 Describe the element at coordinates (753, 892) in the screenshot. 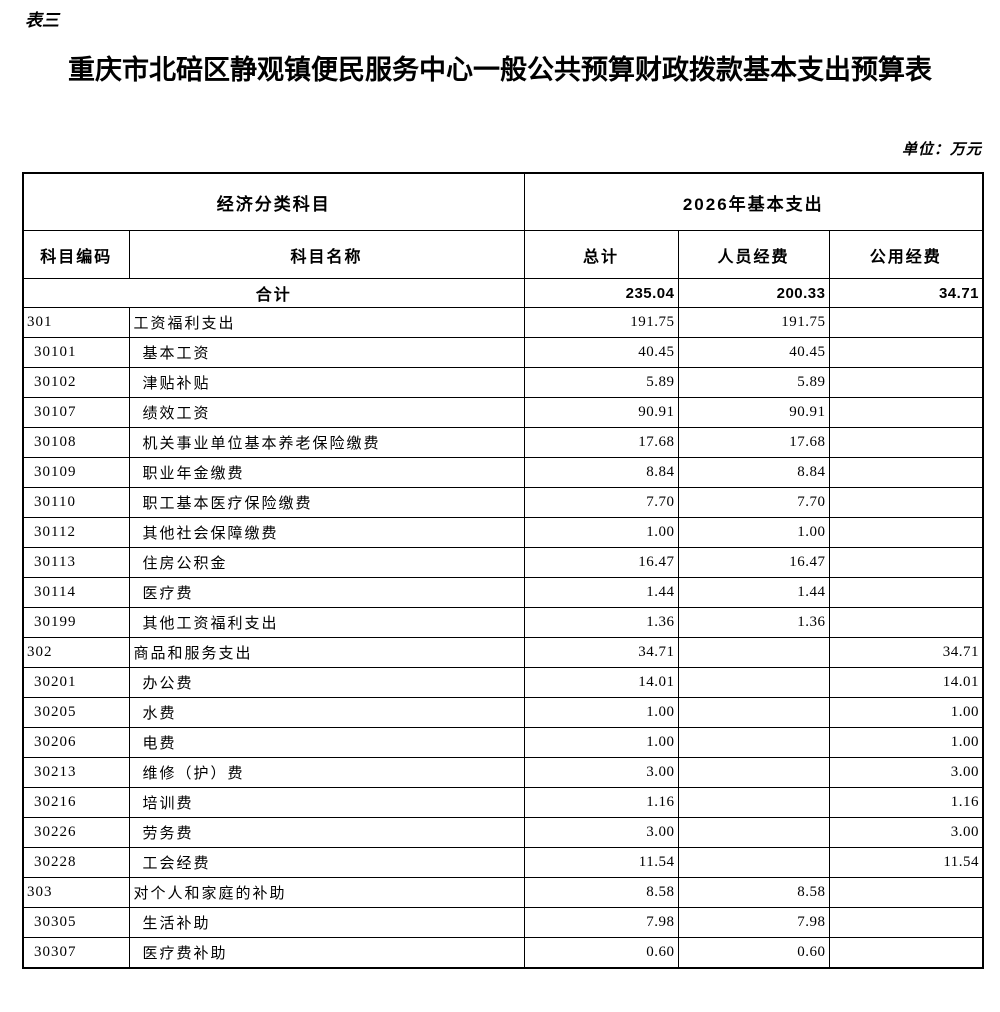

I see `cell-personnel-funds: 8.58` at that location.